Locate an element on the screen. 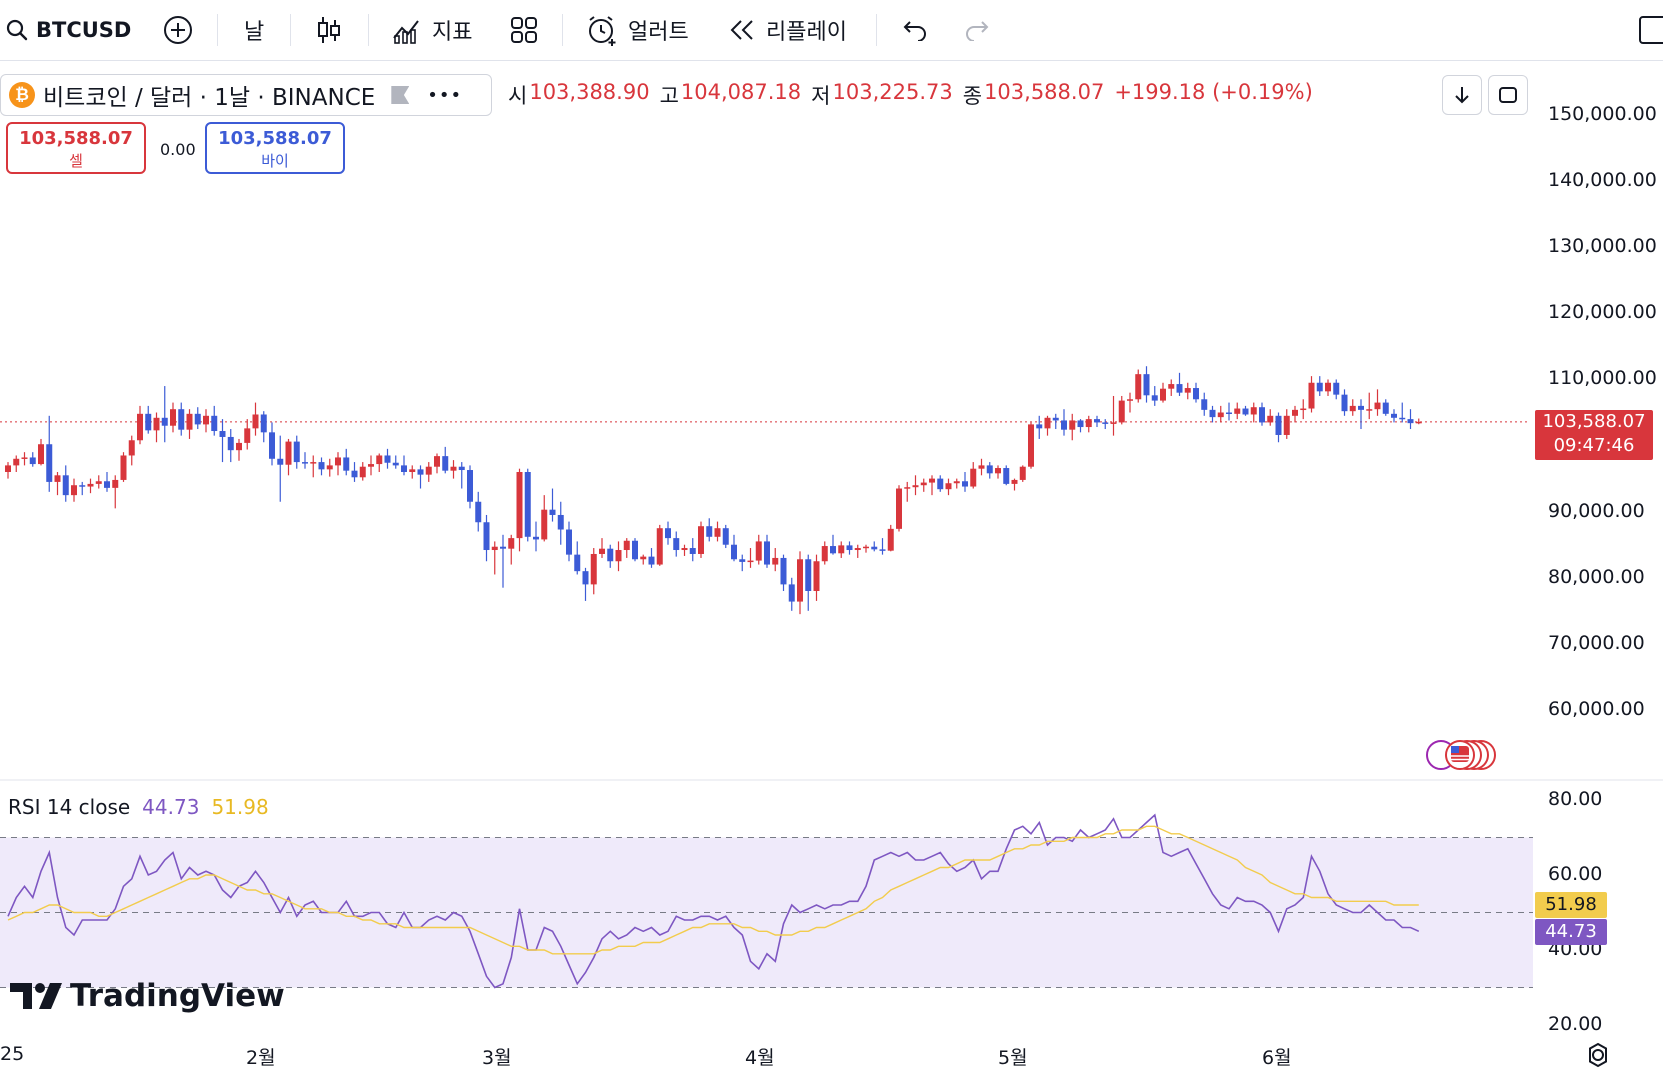 The image size is (1663, 1080). redo-button is located at coordinates (977, 30).